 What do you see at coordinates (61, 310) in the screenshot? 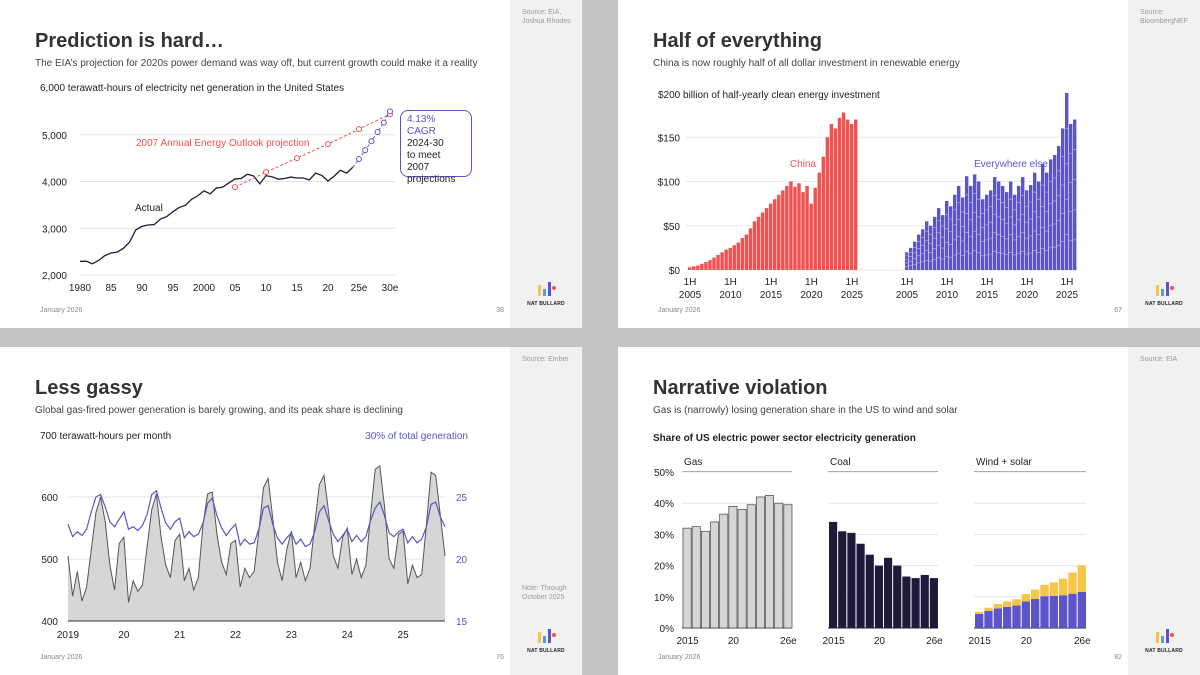
I see `slide-date: January 2026` at bounding box center [61, 310].